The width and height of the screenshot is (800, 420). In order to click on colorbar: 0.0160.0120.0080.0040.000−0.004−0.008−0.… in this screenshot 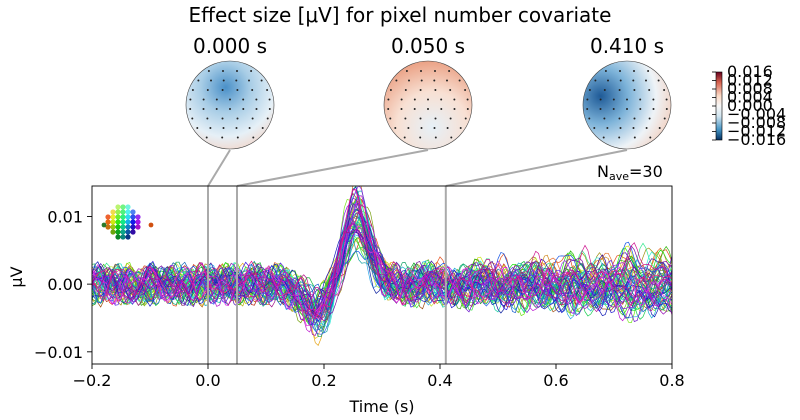, I will do `click(749, 105)`.